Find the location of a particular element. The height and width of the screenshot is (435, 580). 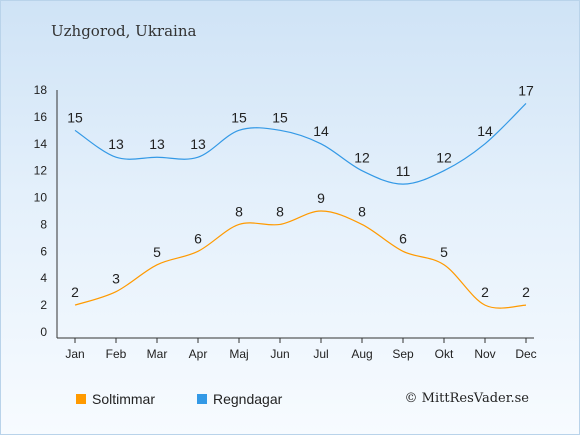

x-tick-label: Mar is located at coordinates (157, 354).